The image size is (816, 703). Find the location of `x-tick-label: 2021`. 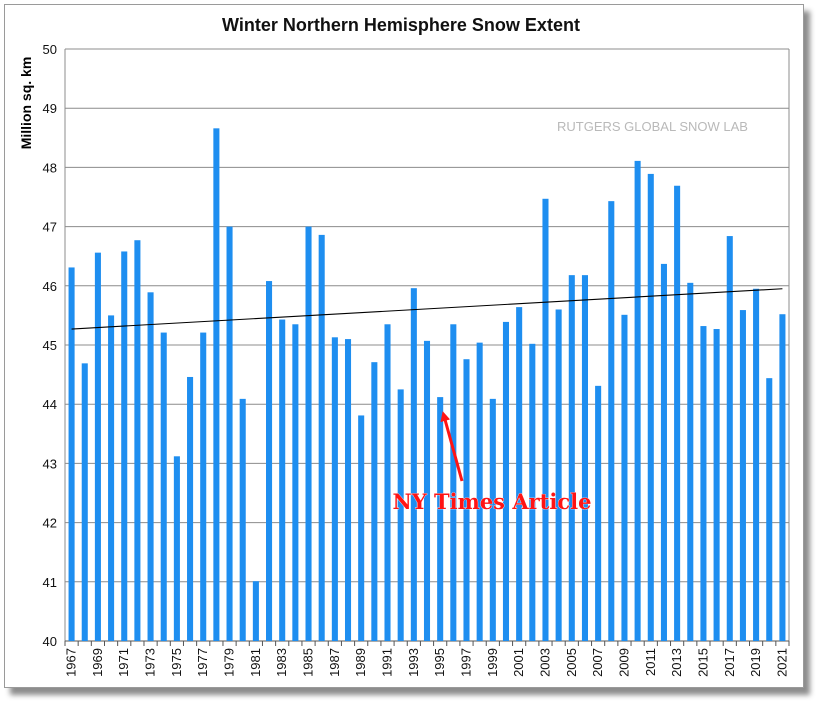

x-tick-label: 2021 is located at coordinates (781, 662).